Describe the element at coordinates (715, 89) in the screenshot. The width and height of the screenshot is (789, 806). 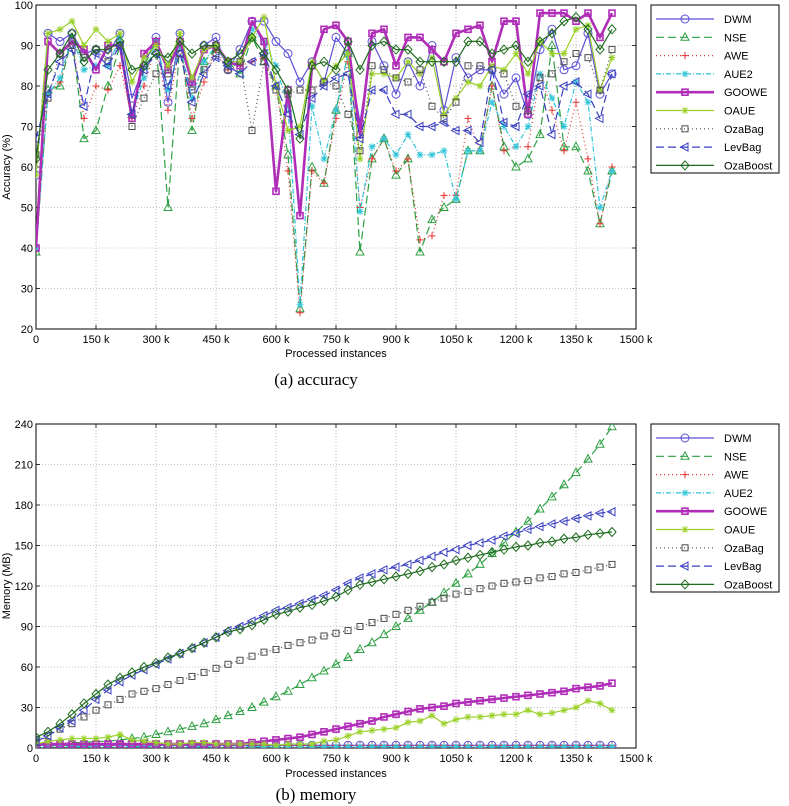
I see `accuracy-legend-box` at that location.